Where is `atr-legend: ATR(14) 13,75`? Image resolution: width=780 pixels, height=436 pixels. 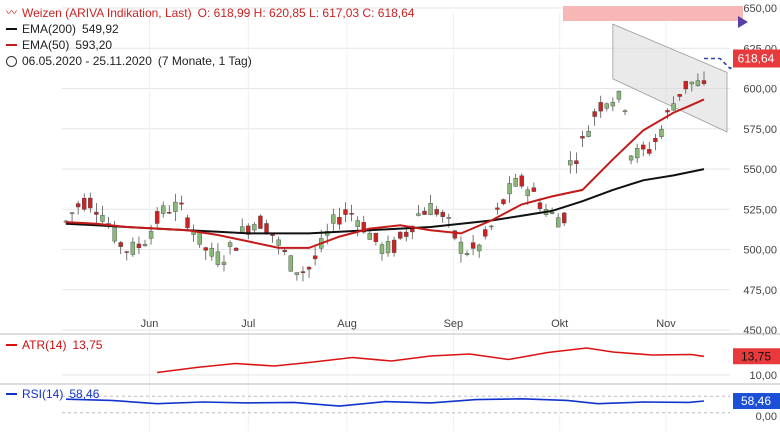 atr-legend: ATR(14) 13,75 is located at coordinates (54, 345).